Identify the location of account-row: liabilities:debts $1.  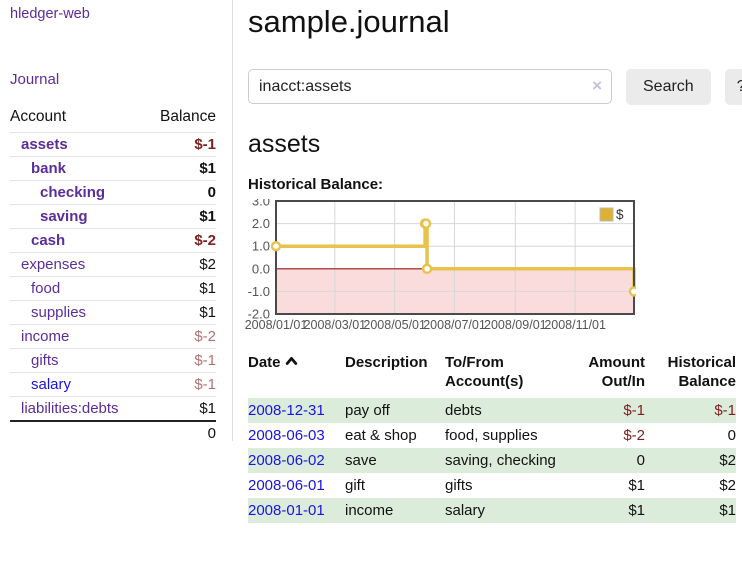
(113, 408).